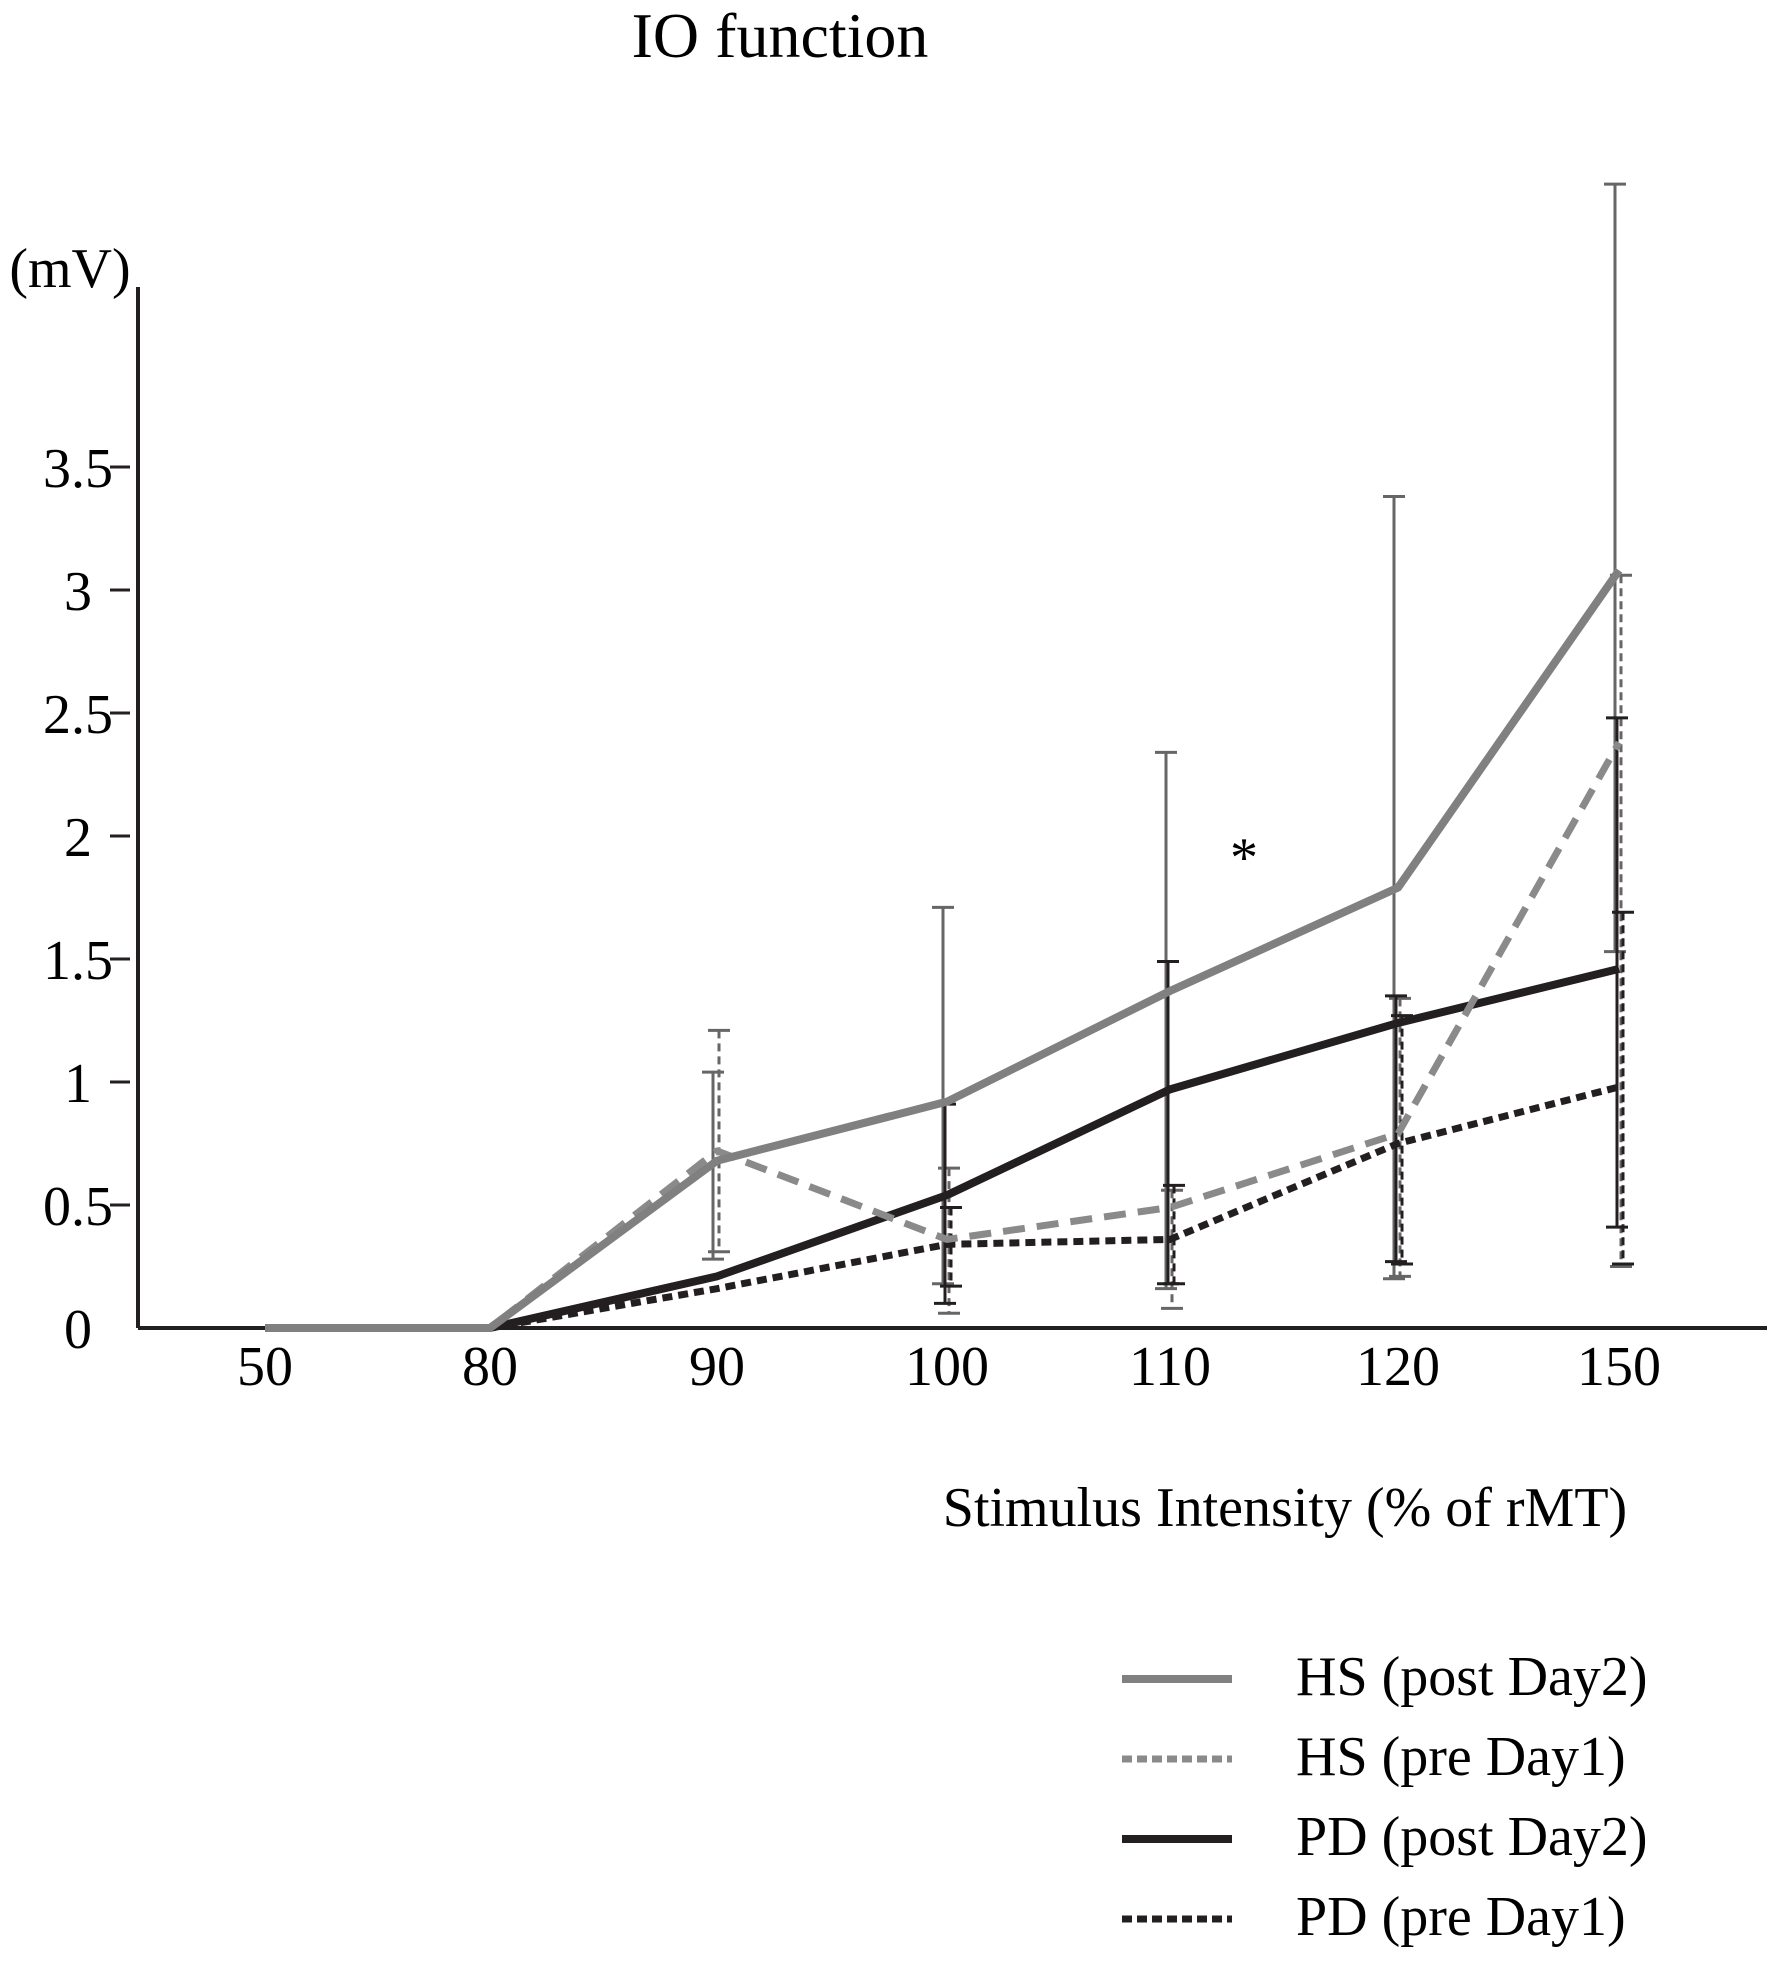 The image size is (1773, 1976). Describe the element at coordinates (78, 469) in the screenshot. I see `y-tick-label-7: 3.5` at that location.